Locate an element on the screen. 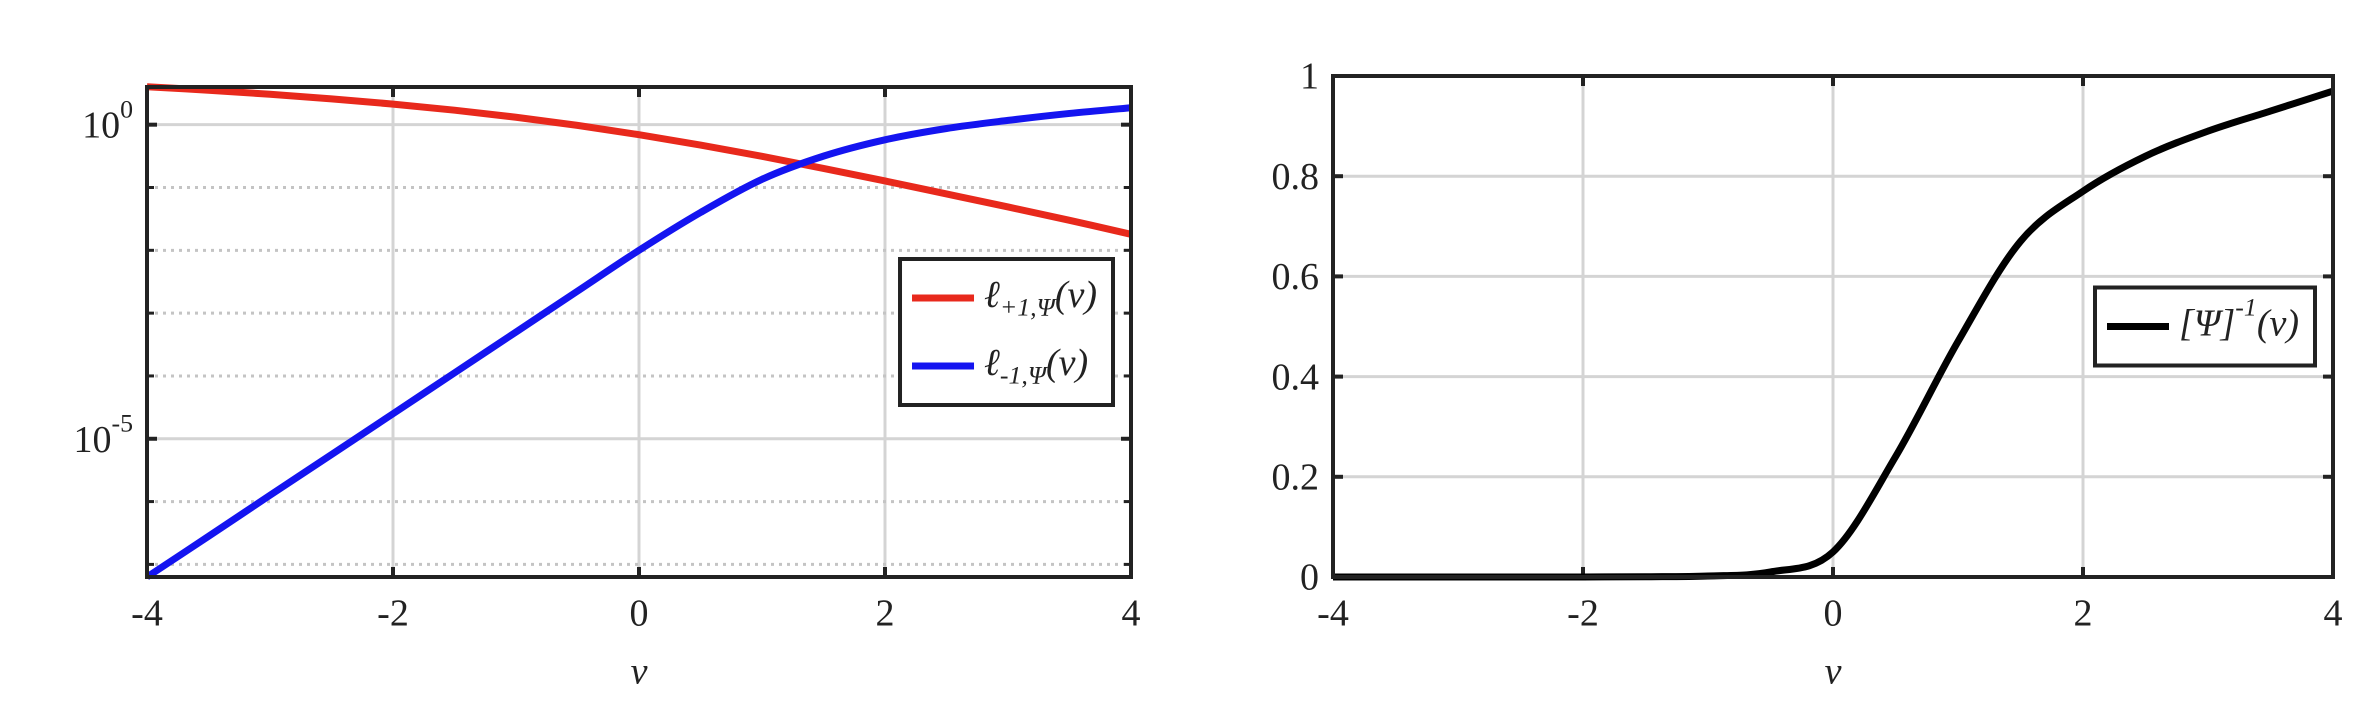  y-tick-label: 10⁰ is located at coordinates (107, 121).